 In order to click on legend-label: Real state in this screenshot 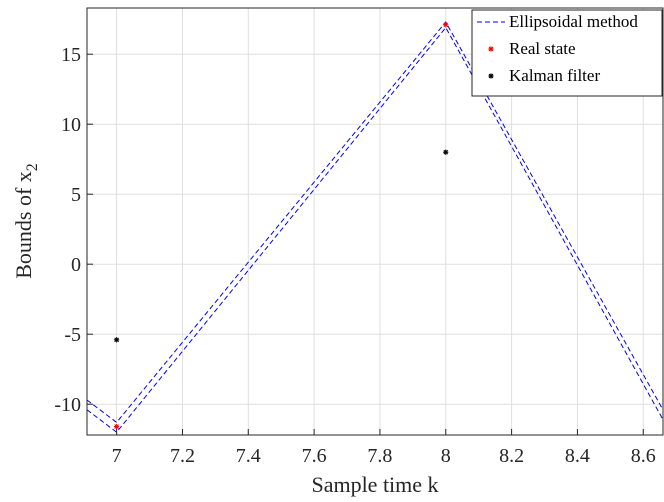, I will do `click(542, 48)`.